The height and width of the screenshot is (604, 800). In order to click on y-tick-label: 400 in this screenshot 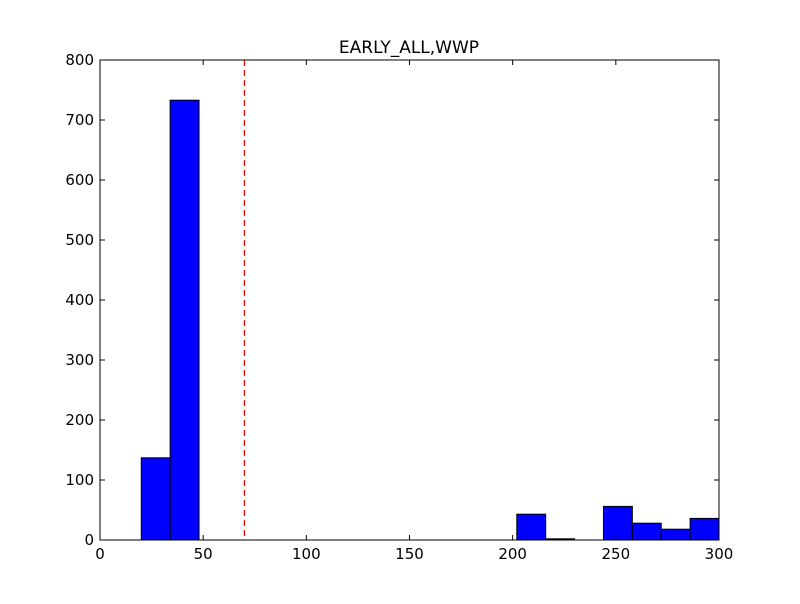, I will do `click(79, 300)`.